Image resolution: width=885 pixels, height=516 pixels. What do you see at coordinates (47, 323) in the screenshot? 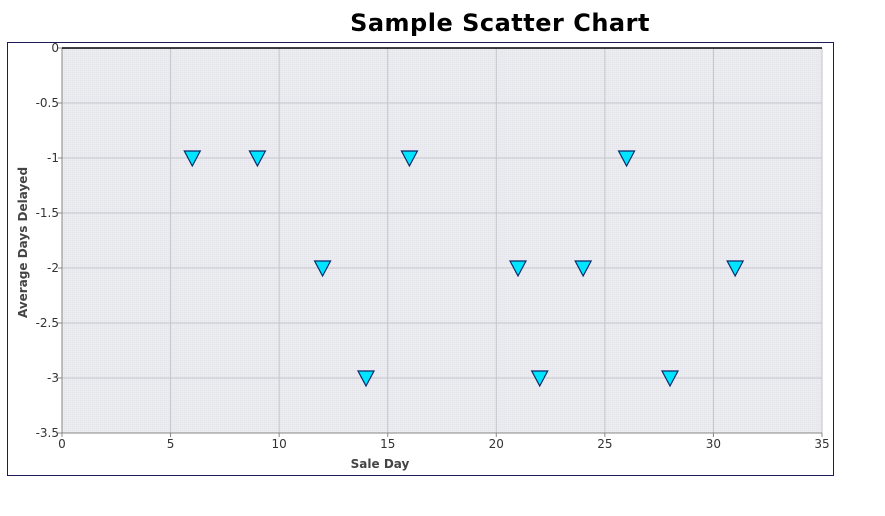
I see `y-tick-label: -2.5` at bounding box center [47, 323].